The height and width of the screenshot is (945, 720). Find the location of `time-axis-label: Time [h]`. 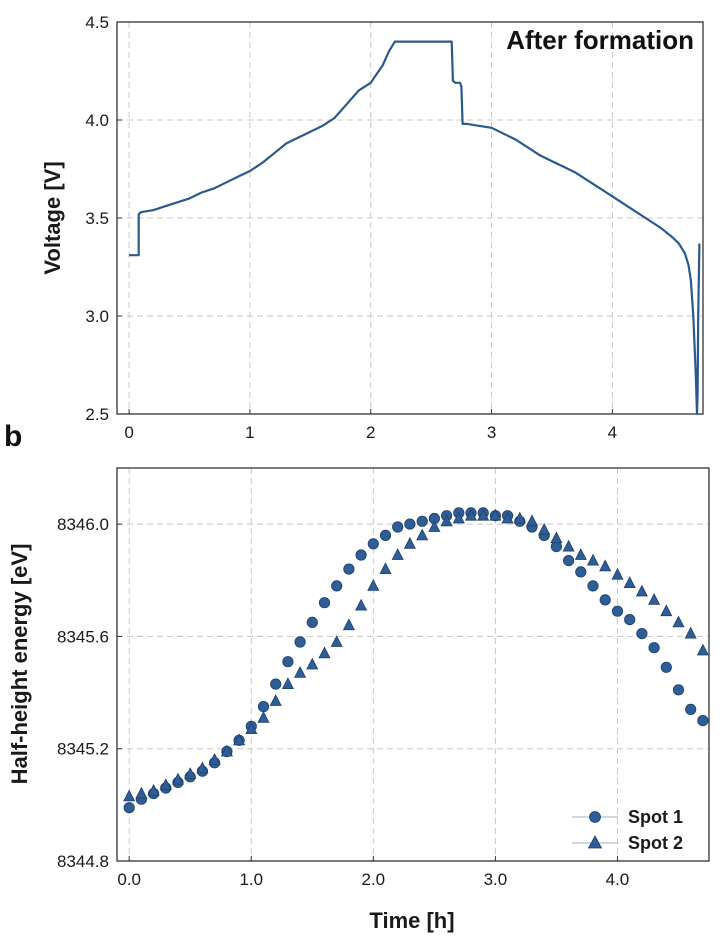

time-axis-label: Time [h] is located at coordinates (411, 920).